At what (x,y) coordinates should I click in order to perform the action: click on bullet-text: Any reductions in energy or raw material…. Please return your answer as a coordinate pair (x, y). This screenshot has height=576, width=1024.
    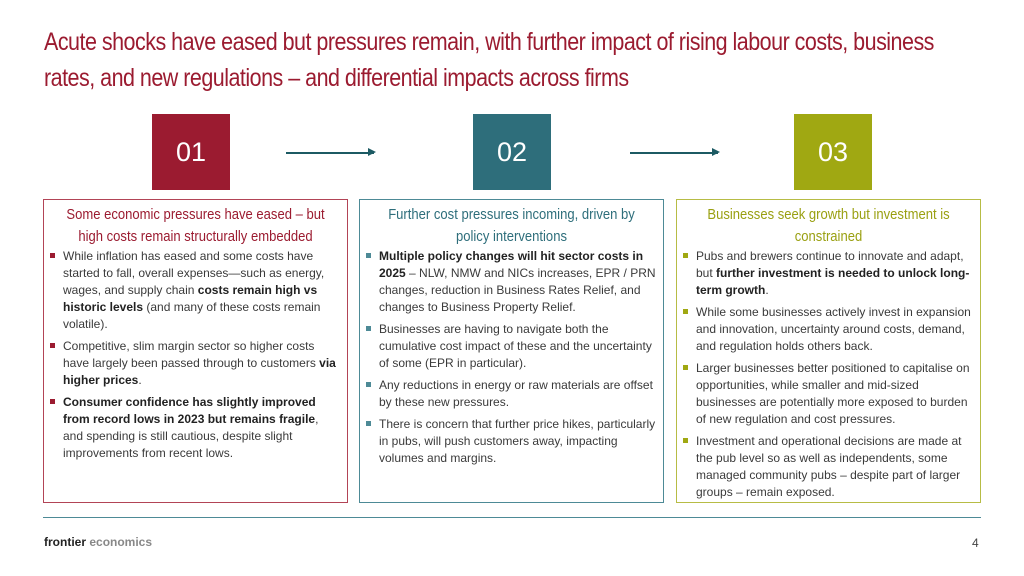
    Looking at the image, I should click on (516, 393).